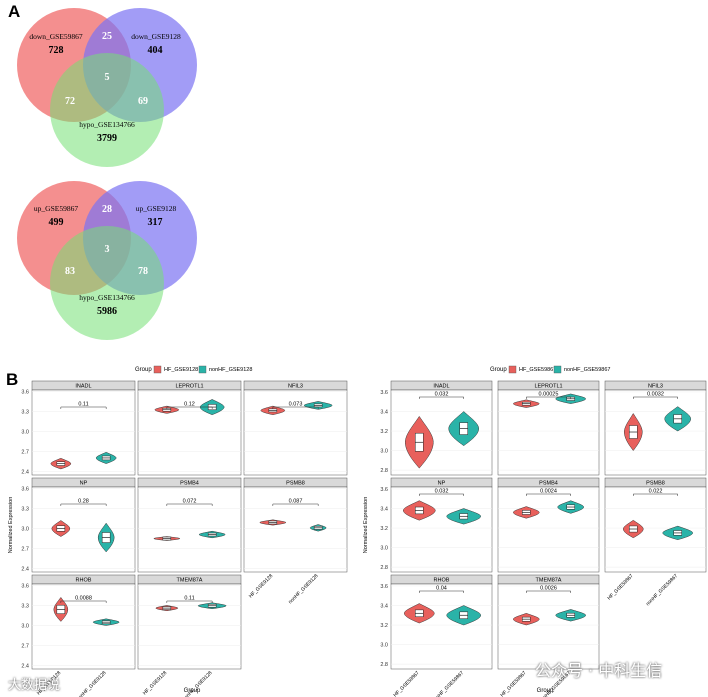 Image resolution: width=708 pixels, height=697 pixels. I want to click on venn-count: 28, so click(107, 209).